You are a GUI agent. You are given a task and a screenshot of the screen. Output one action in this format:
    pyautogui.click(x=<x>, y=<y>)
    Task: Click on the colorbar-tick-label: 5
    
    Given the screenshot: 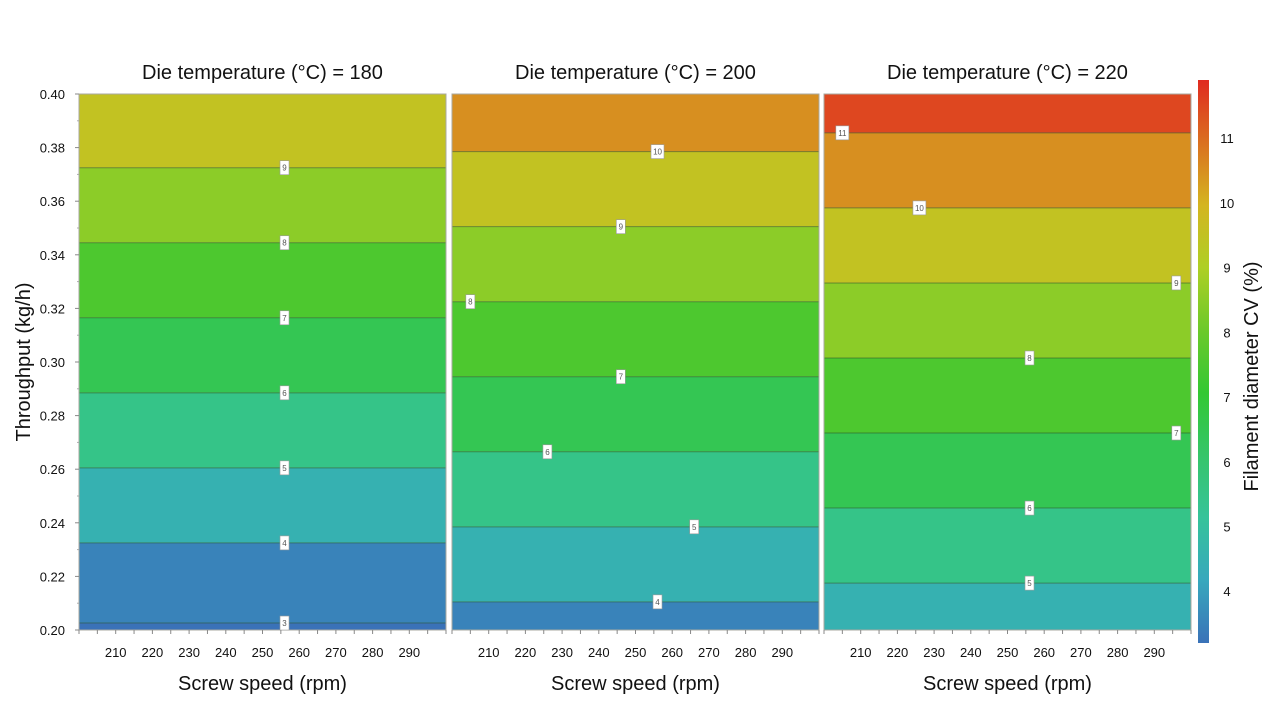 What is the action you would take?
    pyautogui.click(x=1226, y=527)
    